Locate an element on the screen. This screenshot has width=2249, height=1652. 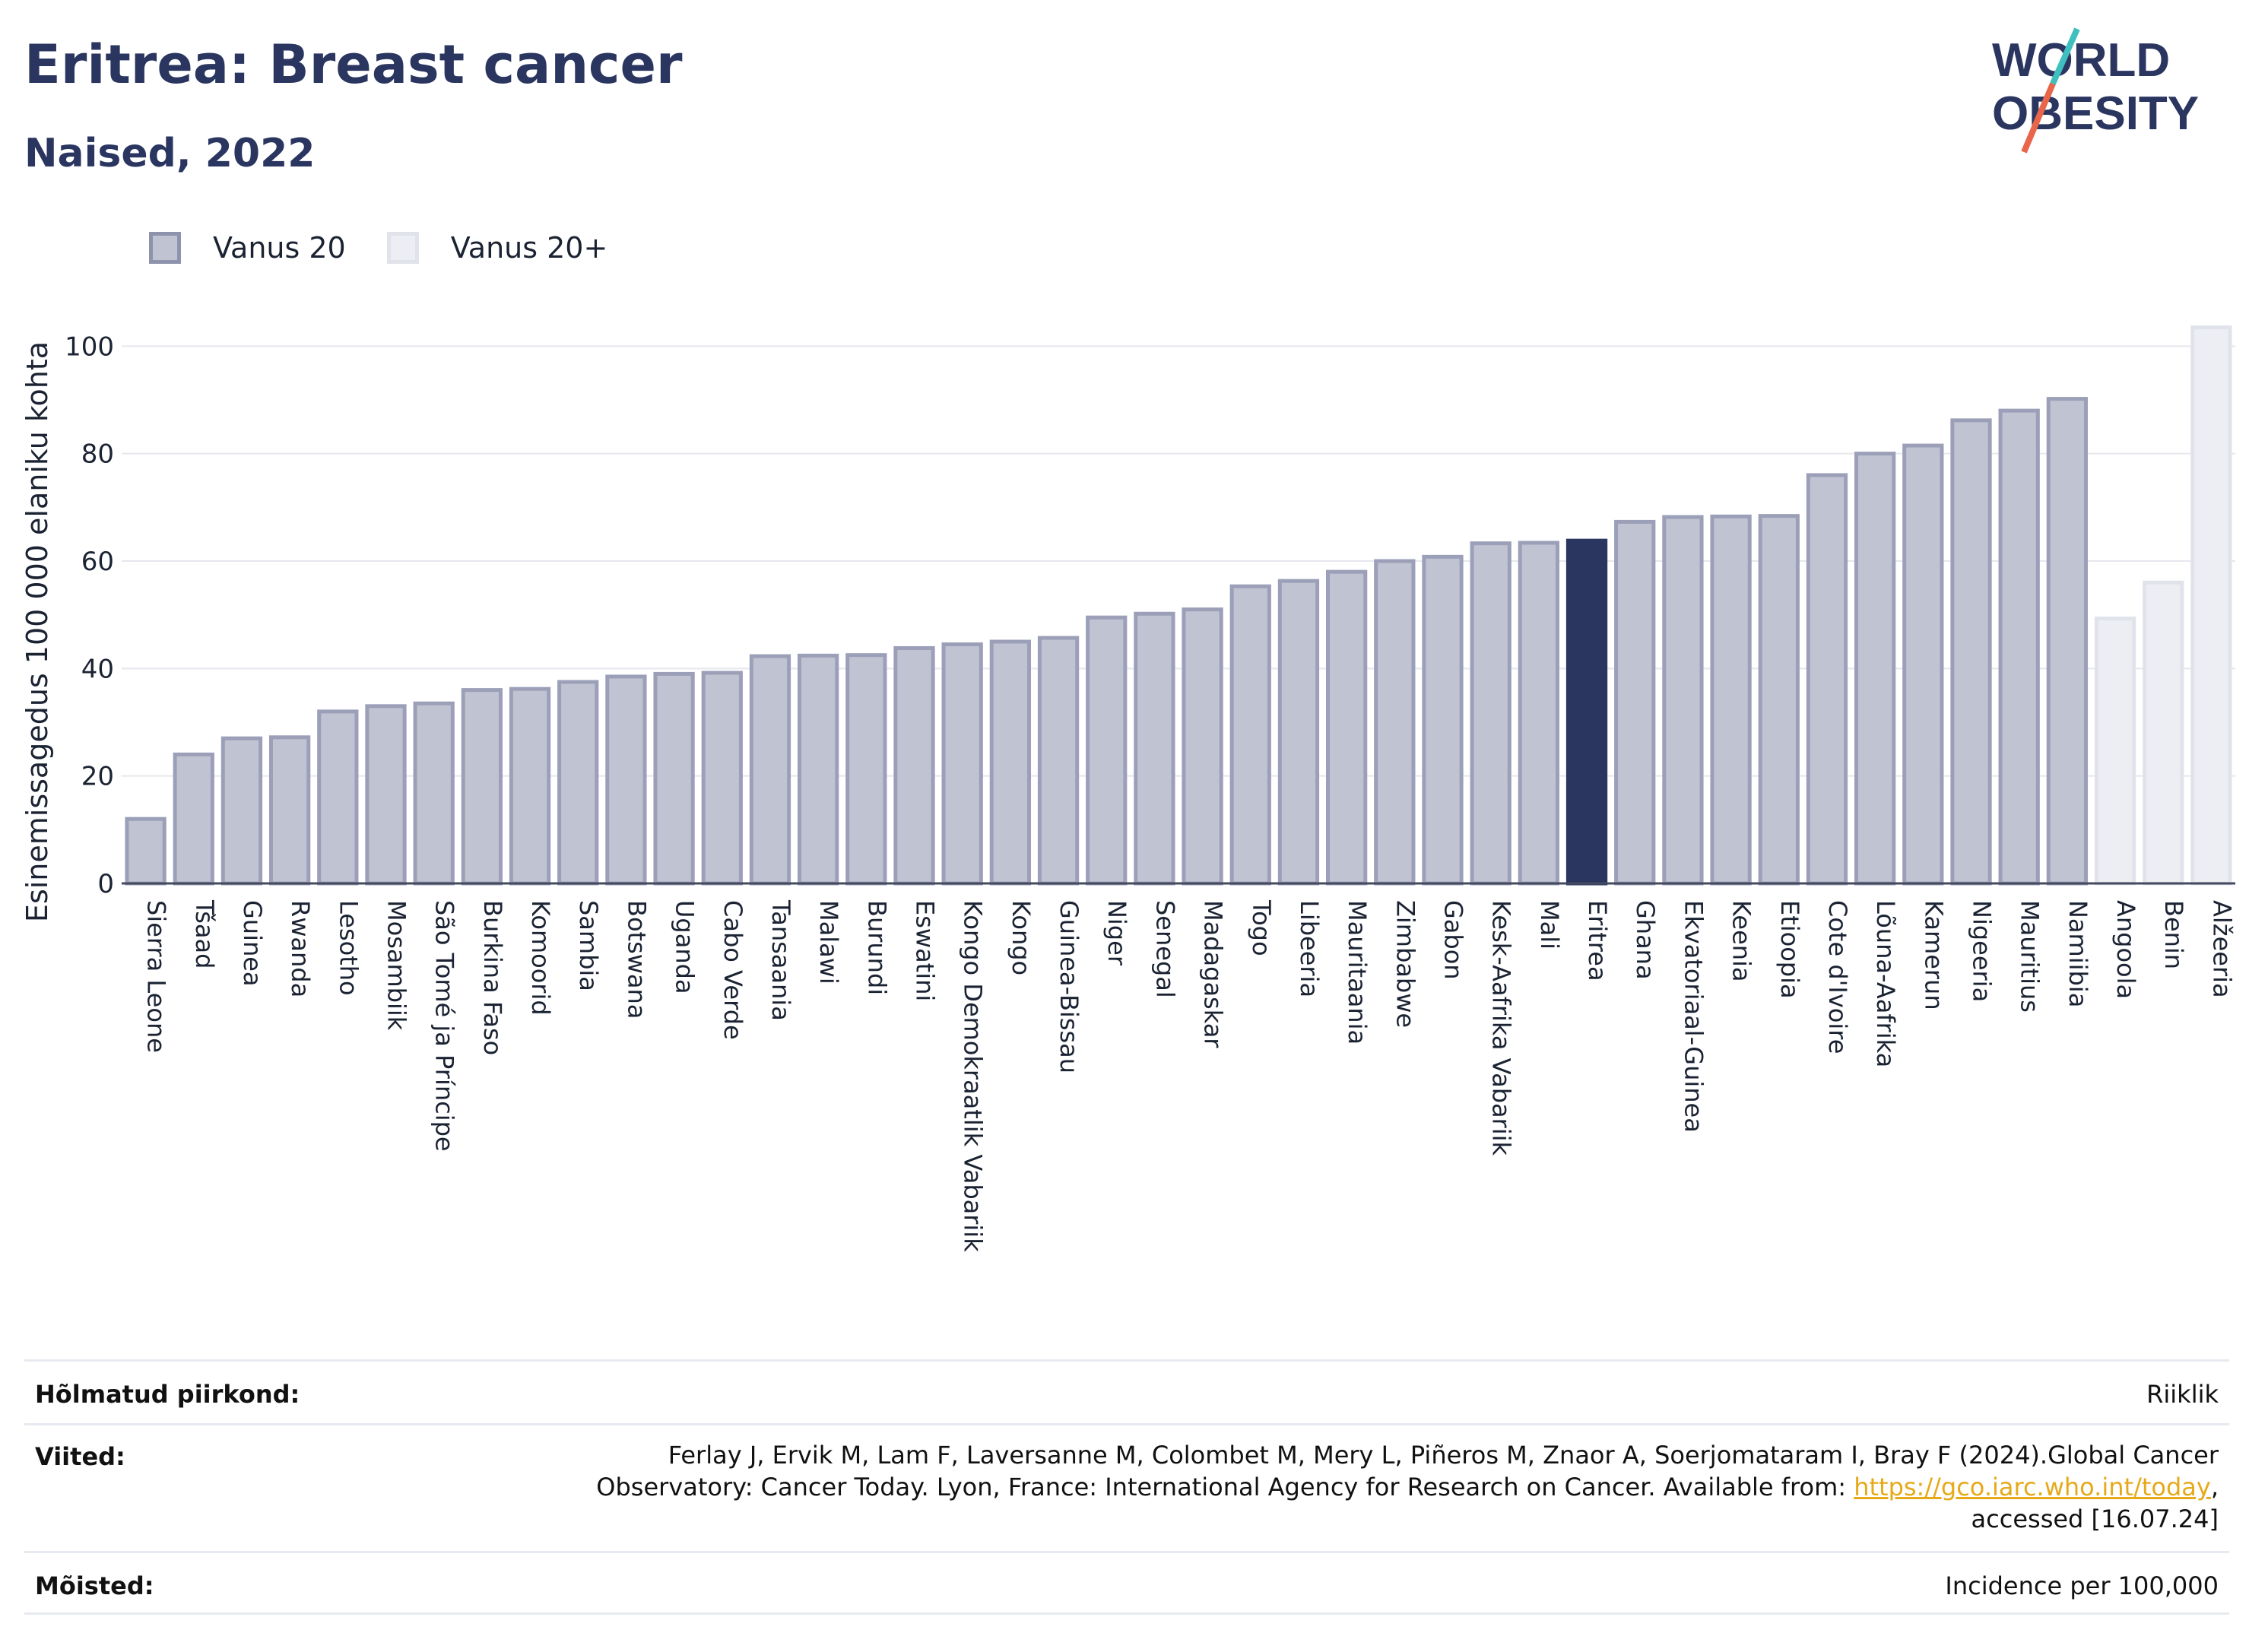
bar-malawi is located at coordinates (818, 769).